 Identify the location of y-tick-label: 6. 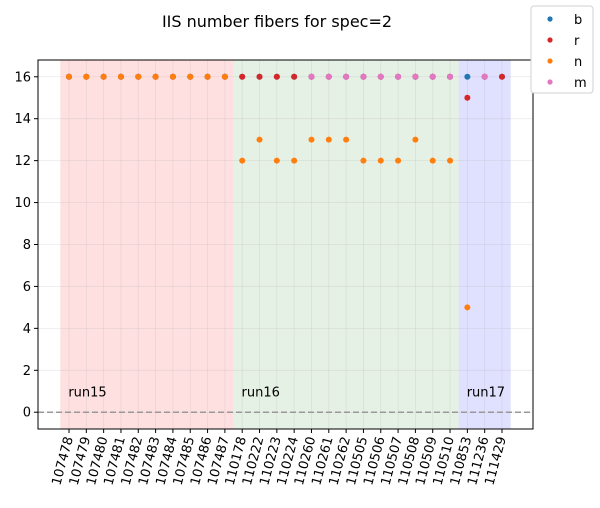
(27, 287).